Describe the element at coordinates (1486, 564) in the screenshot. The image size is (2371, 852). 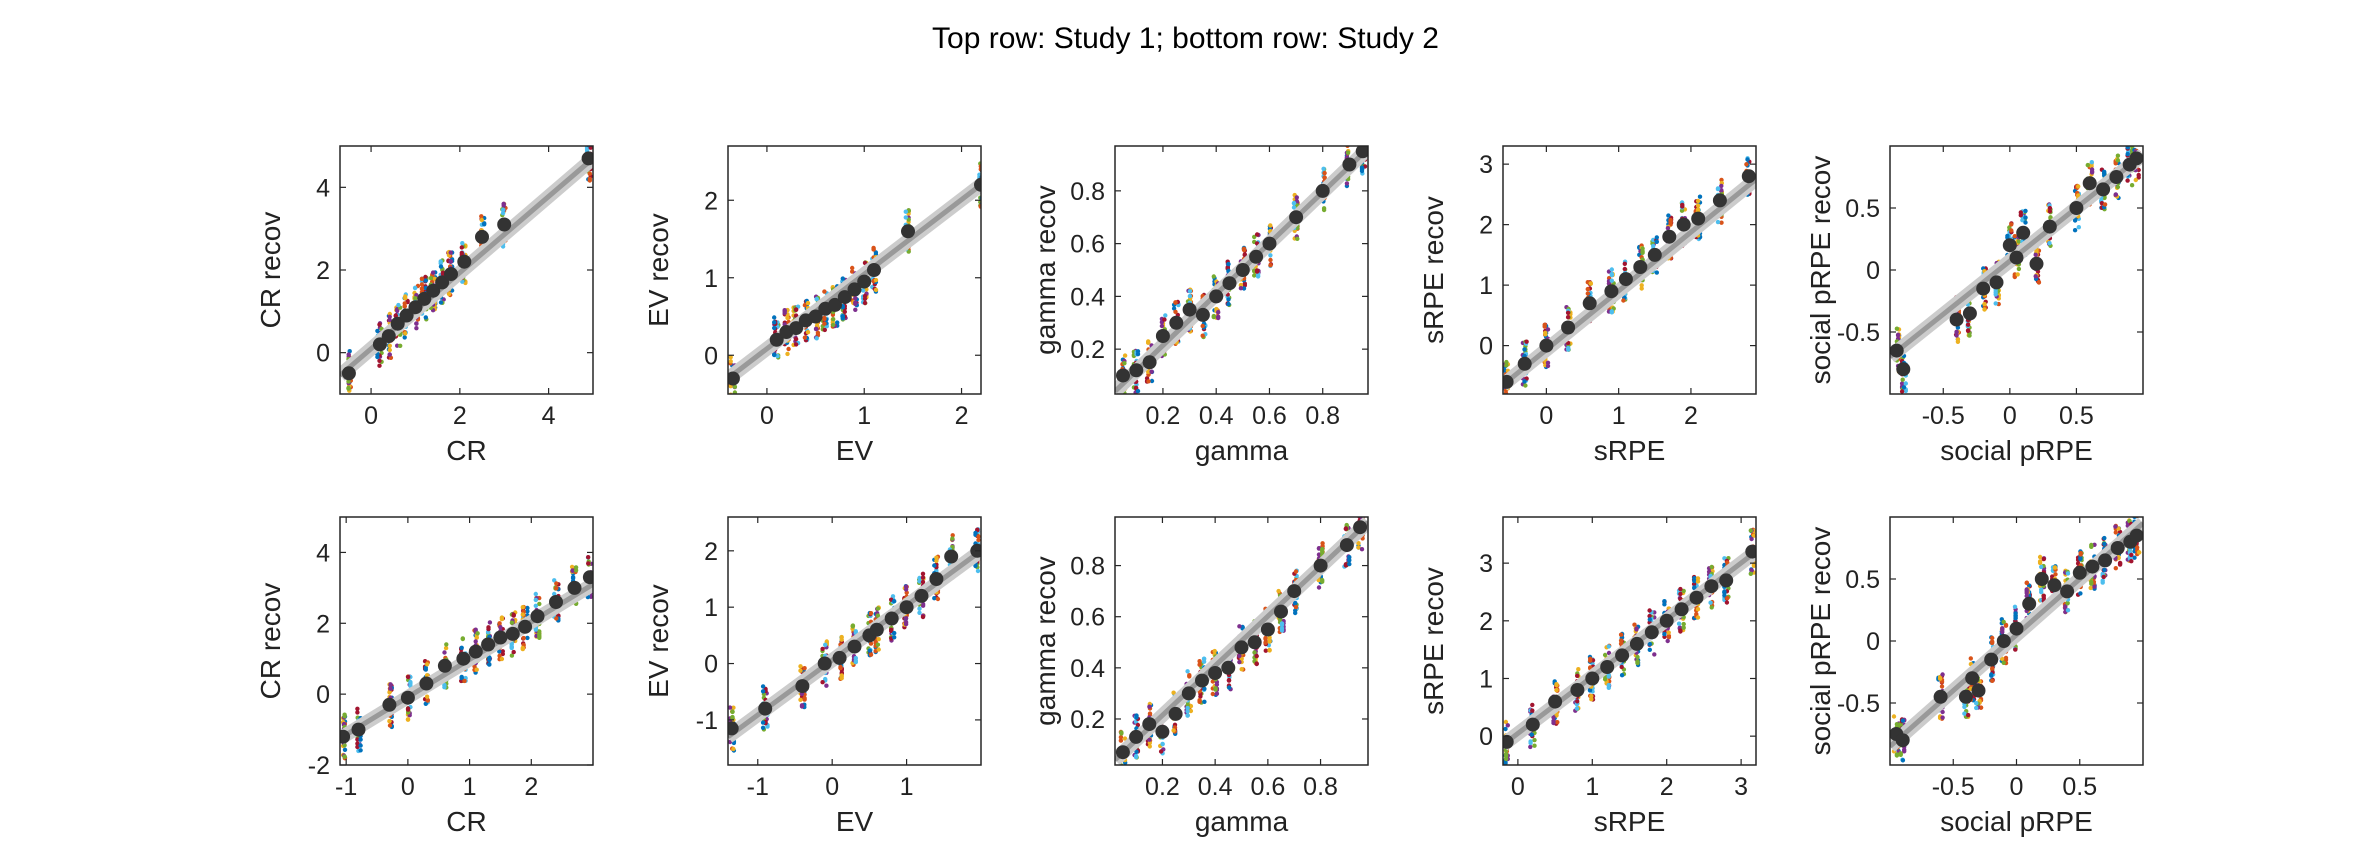
I see `y-tick-label: 3` at that location.